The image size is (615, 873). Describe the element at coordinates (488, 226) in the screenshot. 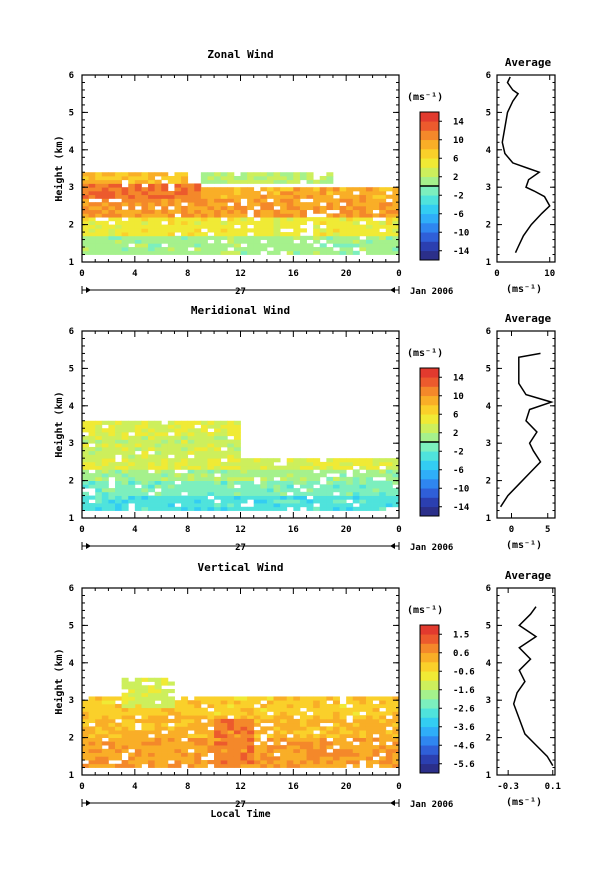

I see `average-y-tick-label: 2` at that location.